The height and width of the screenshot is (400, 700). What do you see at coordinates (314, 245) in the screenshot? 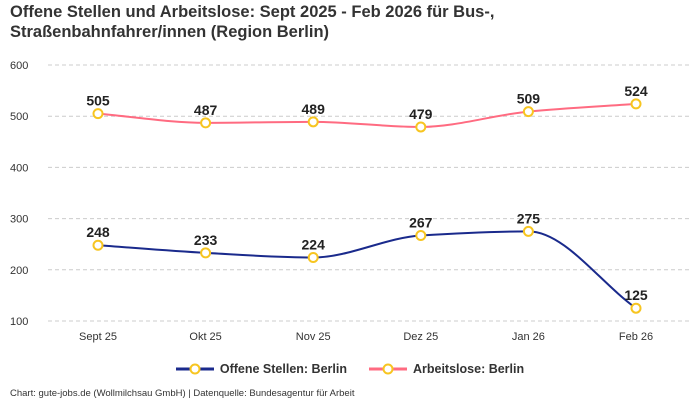
I see `data-label: 224` at bounding box center [314, 245].